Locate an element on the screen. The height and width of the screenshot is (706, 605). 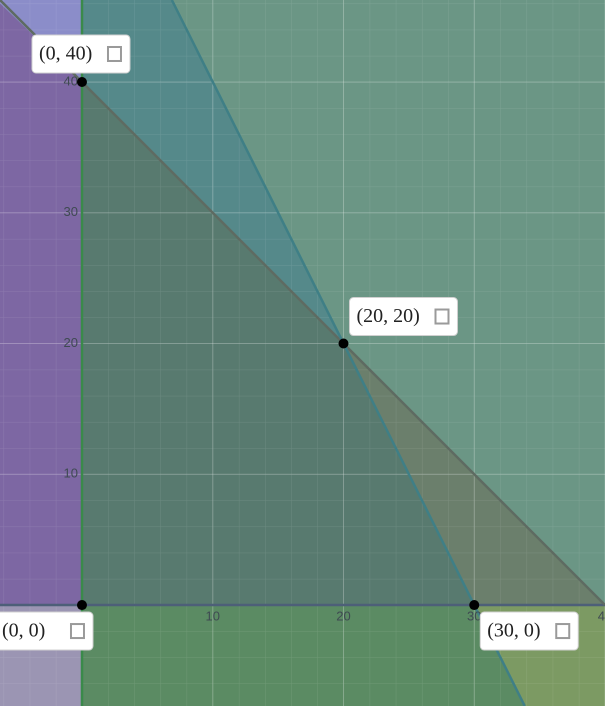
x-tick-label: 40 is located at coordinates (601, 615).